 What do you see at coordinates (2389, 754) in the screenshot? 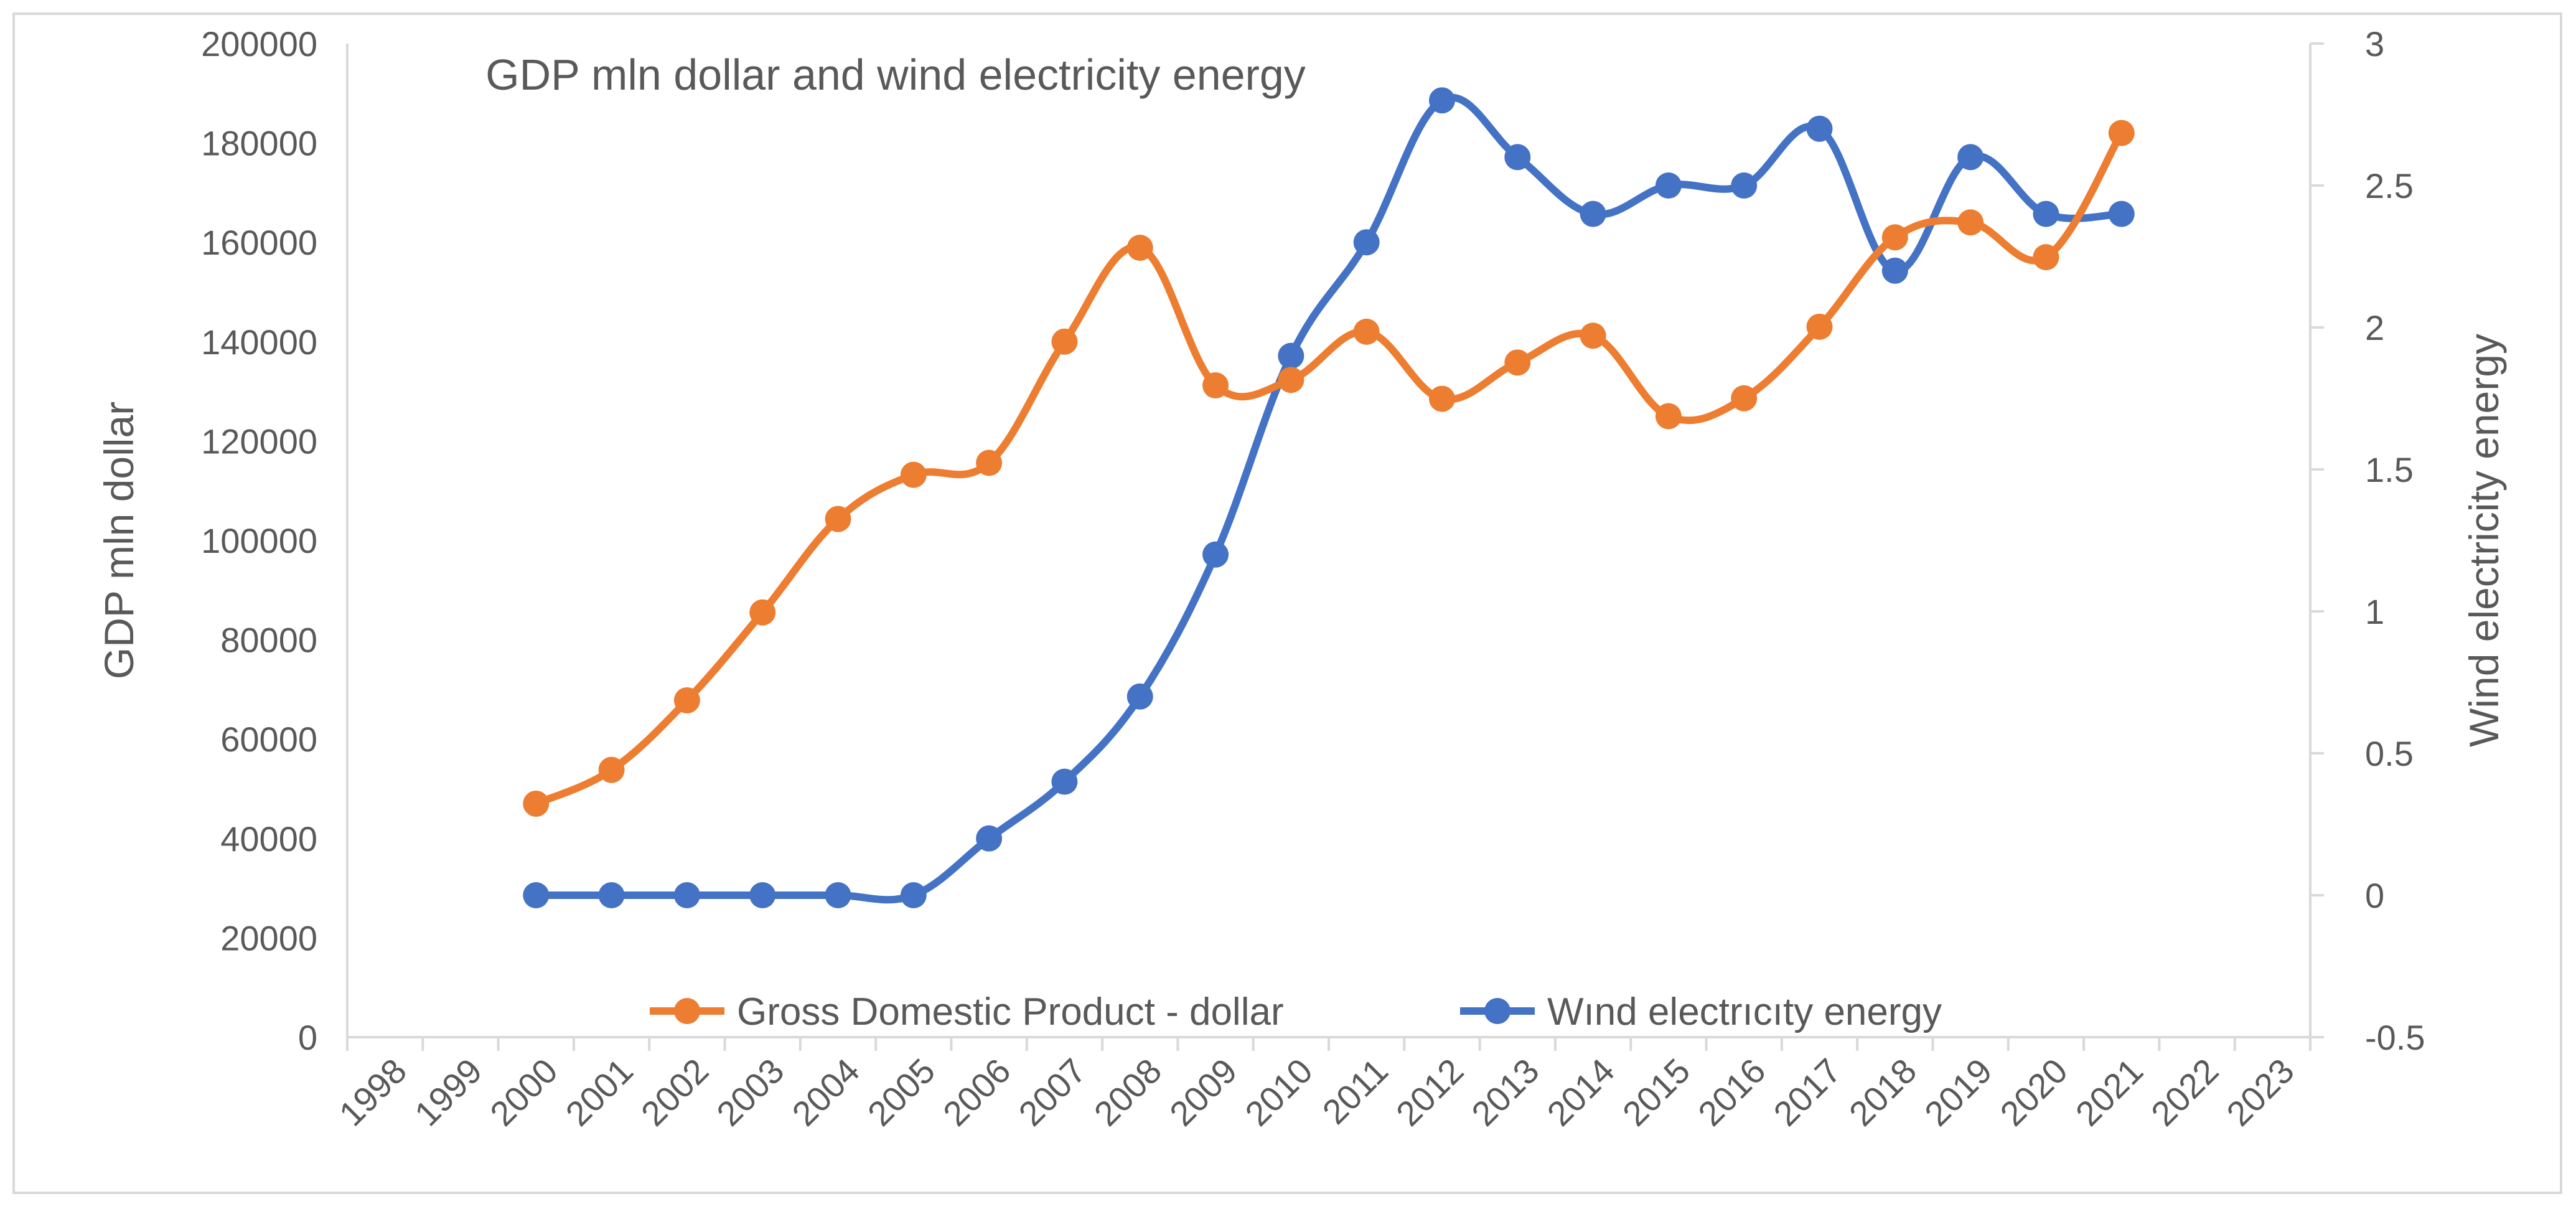
I see `right-tick-label: 0.5` at bounding box center [2389, 754].